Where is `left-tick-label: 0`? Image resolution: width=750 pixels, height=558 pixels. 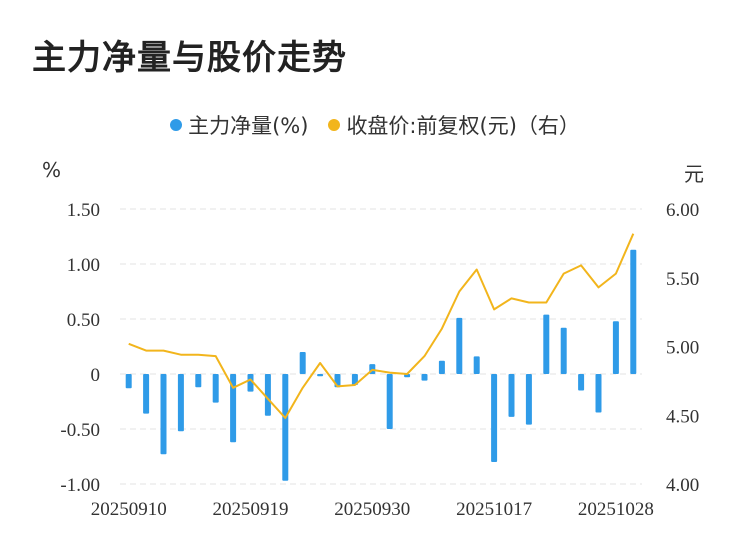 left-tick-label: 0 is located at coordinates (96, 375).